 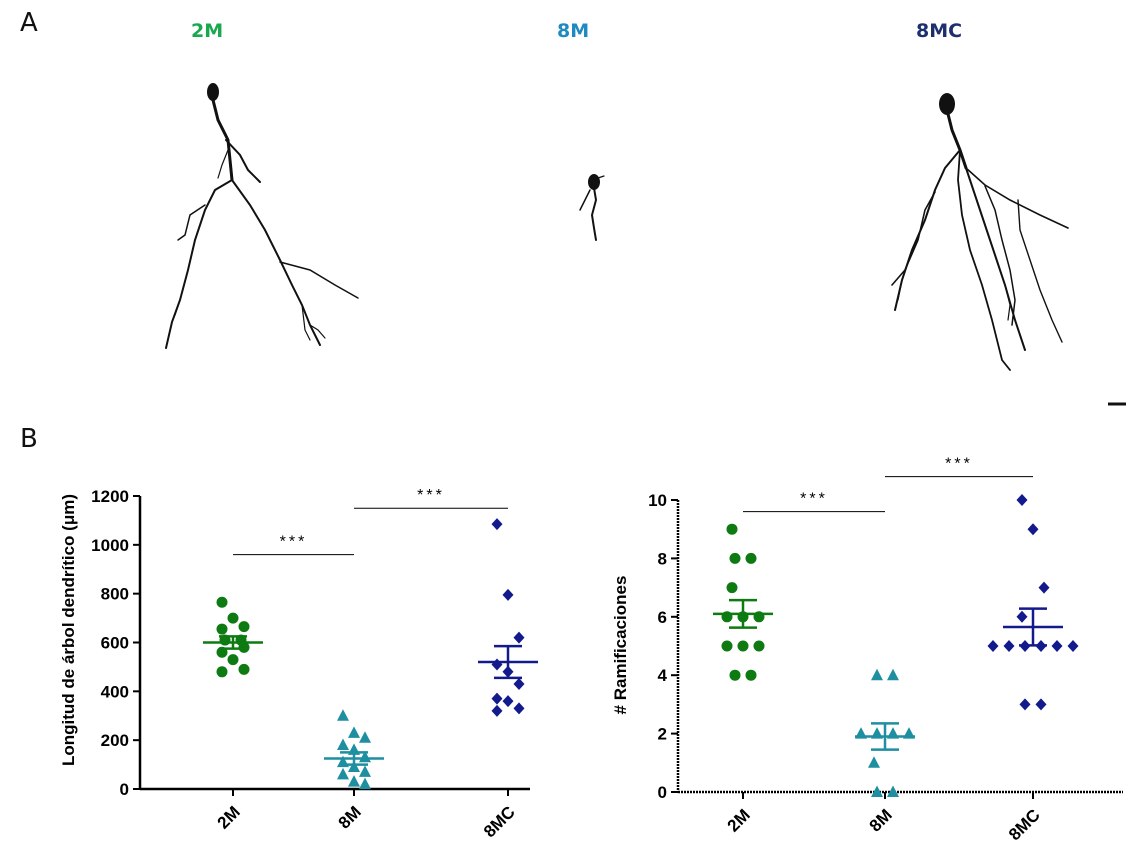 What do you see at coordinates (620, 645) in the screenshot?
I see `y-axis-label: # Ramificaciones` at bounding box center [620, 645].